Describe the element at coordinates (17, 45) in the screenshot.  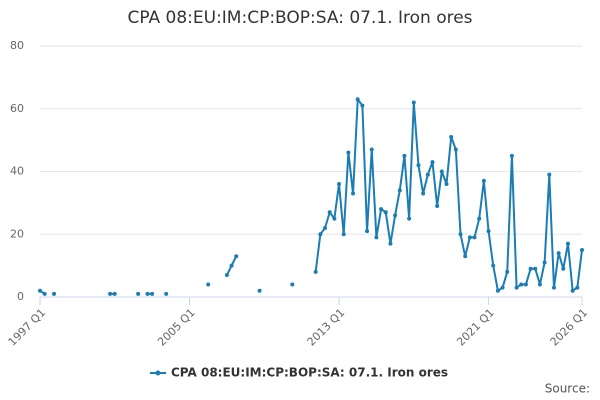
I see `y-tick-label: 80` at that location.